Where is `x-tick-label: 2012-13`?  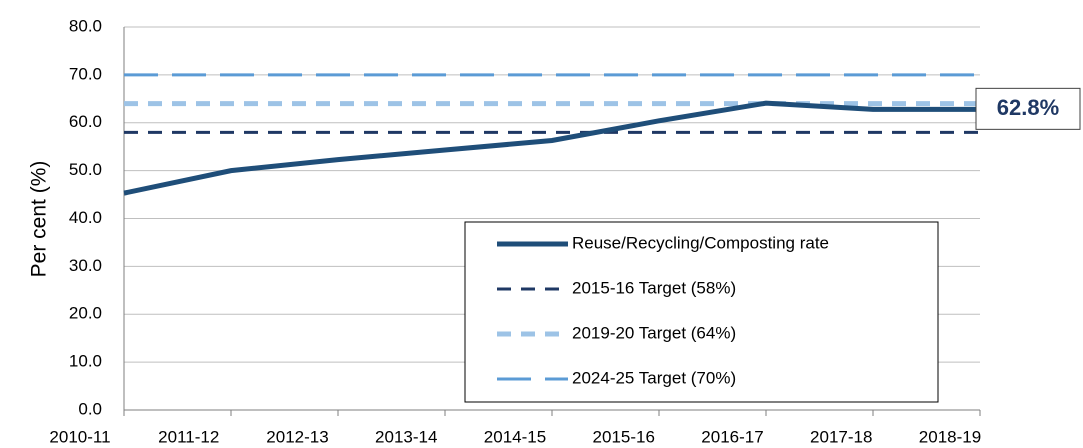
x-tick-label: 2012-13 is located at coordinates (297, 436).